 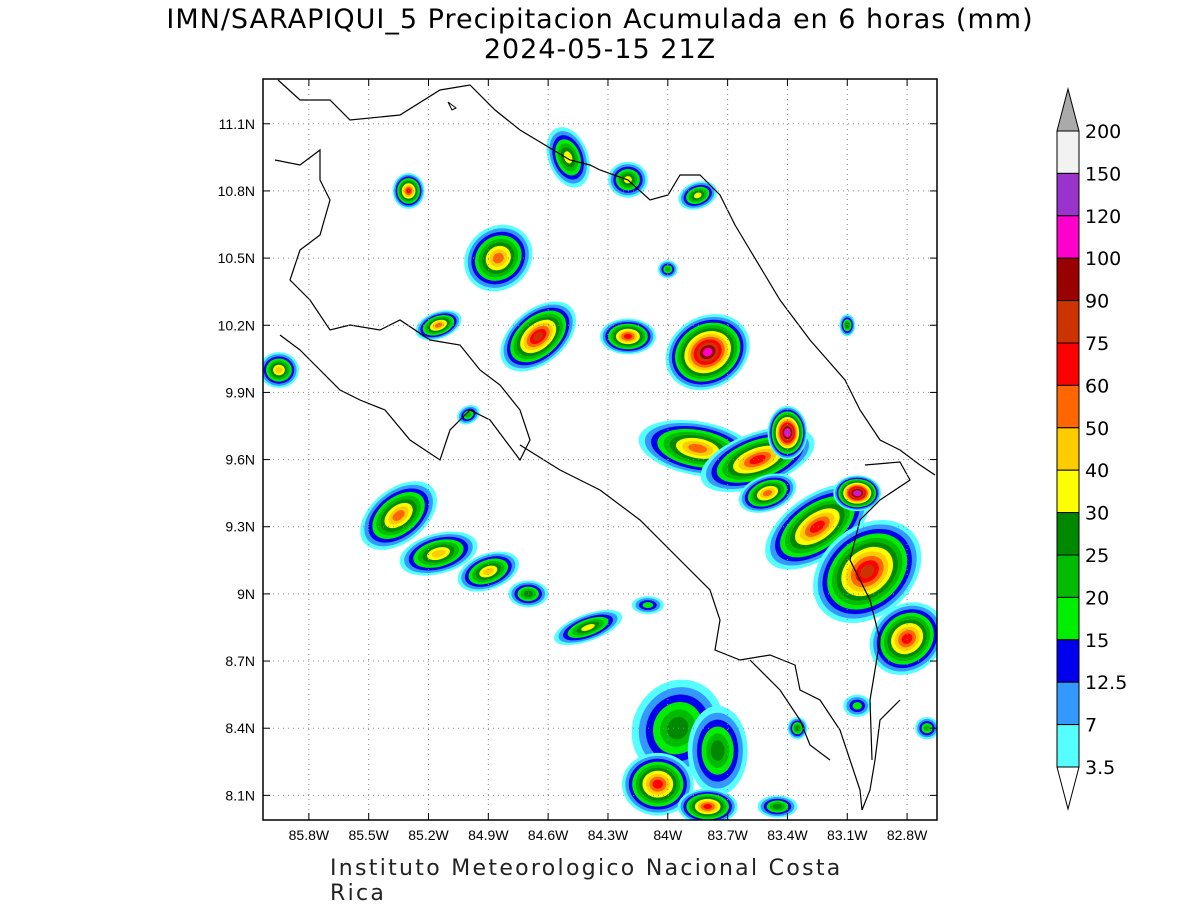 What do you see at coordinates (236, 325) in the screenshot?
I see `lat-tick-label: 10.2N` at bounding box center [236, 325].